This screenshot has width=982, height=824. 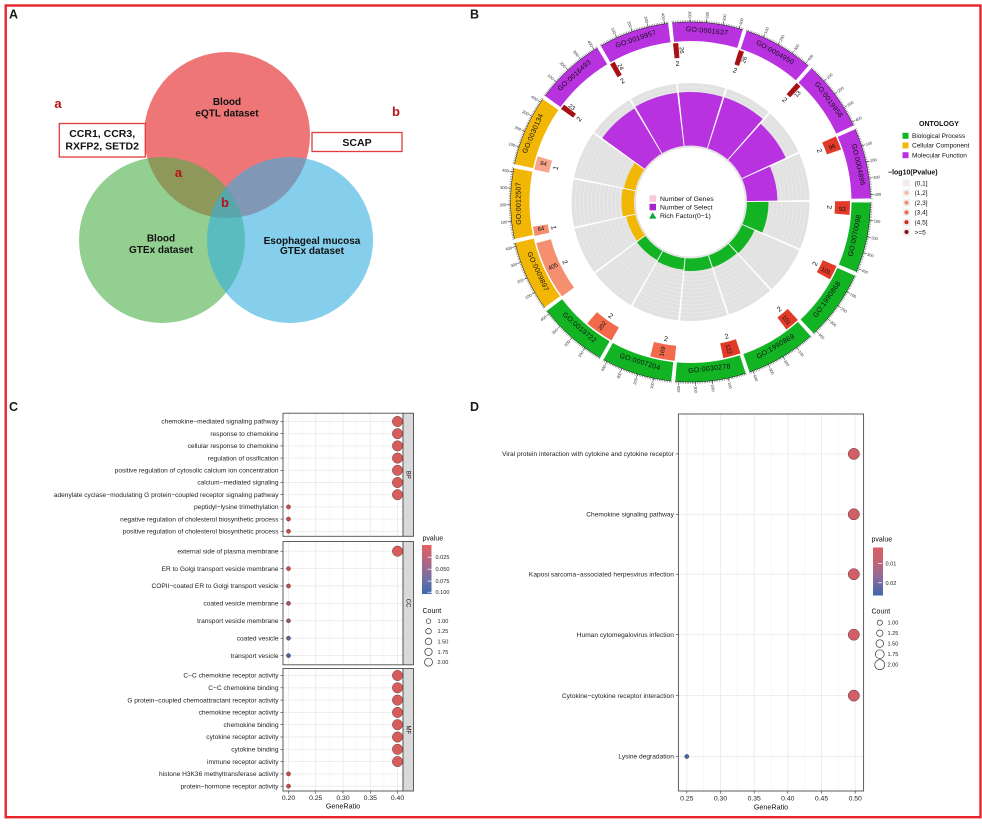 What do you see at coordinates (646, 757) in the screenshot?
I see `svg-text: Lysine degradation` at bounding box center [646, 757].